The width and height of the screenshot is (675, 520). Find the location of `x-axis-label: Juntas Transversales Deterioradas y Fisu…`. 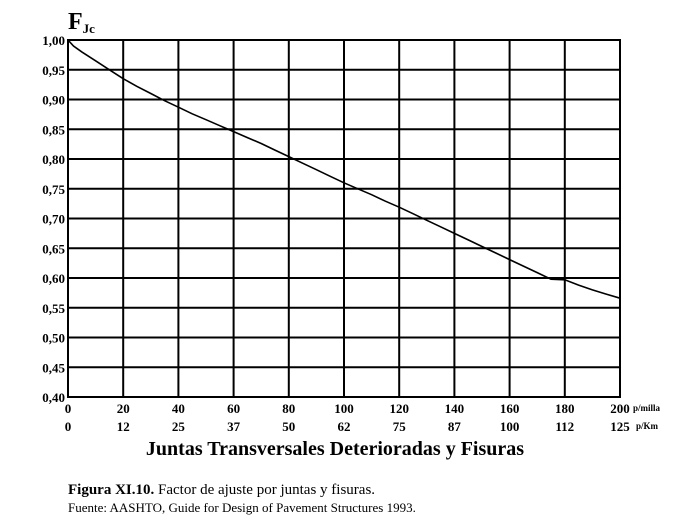

x-axis-label: Juntas Transversales Deterioradas y Fisu… is located at coordinates (335, 449).